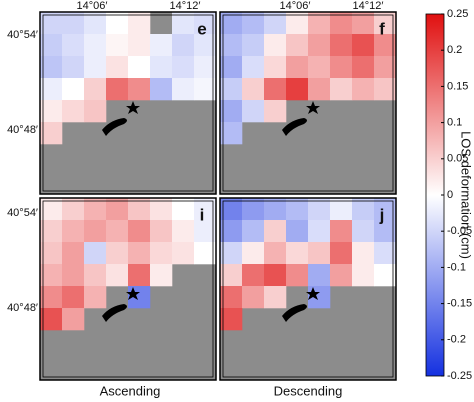 The width and height of the screenshot is (474, 402). What do you see at coordinates (185, 6) in the screenshot?
I see `x-coordinate-label: 14°12′` at bounding box center [185, 6].